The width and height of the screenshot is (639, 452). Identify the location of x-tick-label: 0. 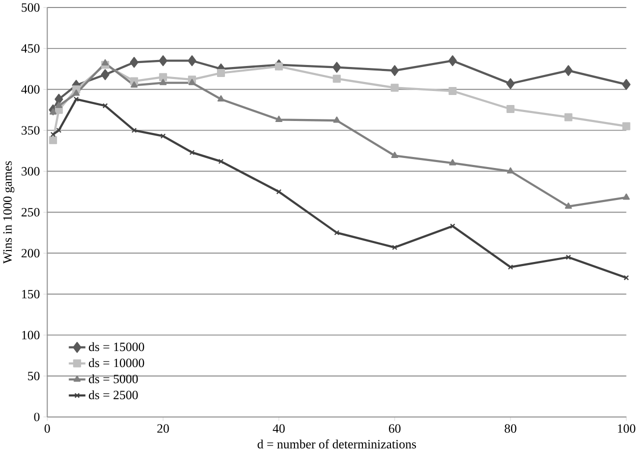
(47, 428).